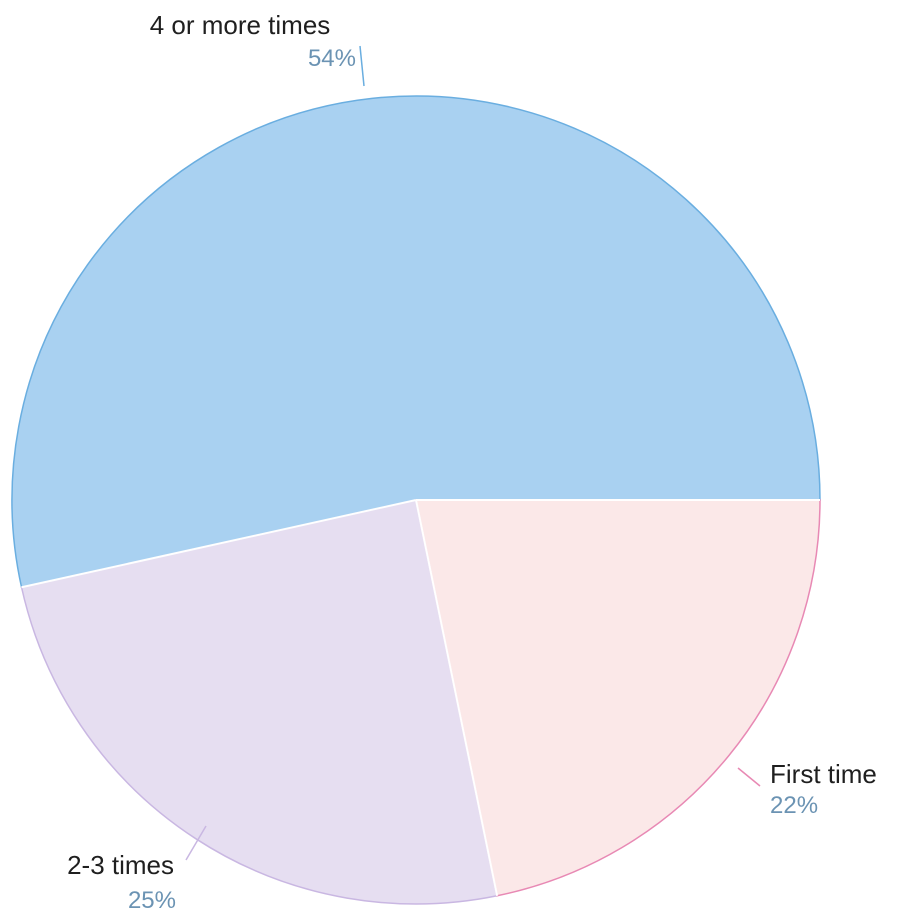  Describe the element at coordinates (240, 25) in the screenshot. I see `slice-label: 4 or more times` at that location.